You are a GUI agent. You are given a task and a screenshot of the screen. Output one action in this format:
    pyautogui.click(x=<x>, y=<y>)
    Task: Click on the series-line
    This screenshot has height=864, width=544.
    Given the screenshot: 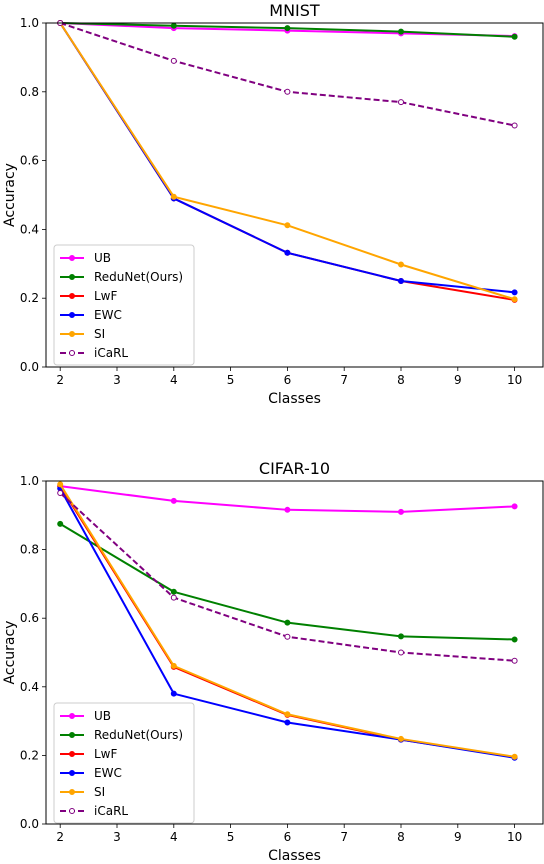 What is the action you would take?
    pyautogui.click(x=287, y=74)
    